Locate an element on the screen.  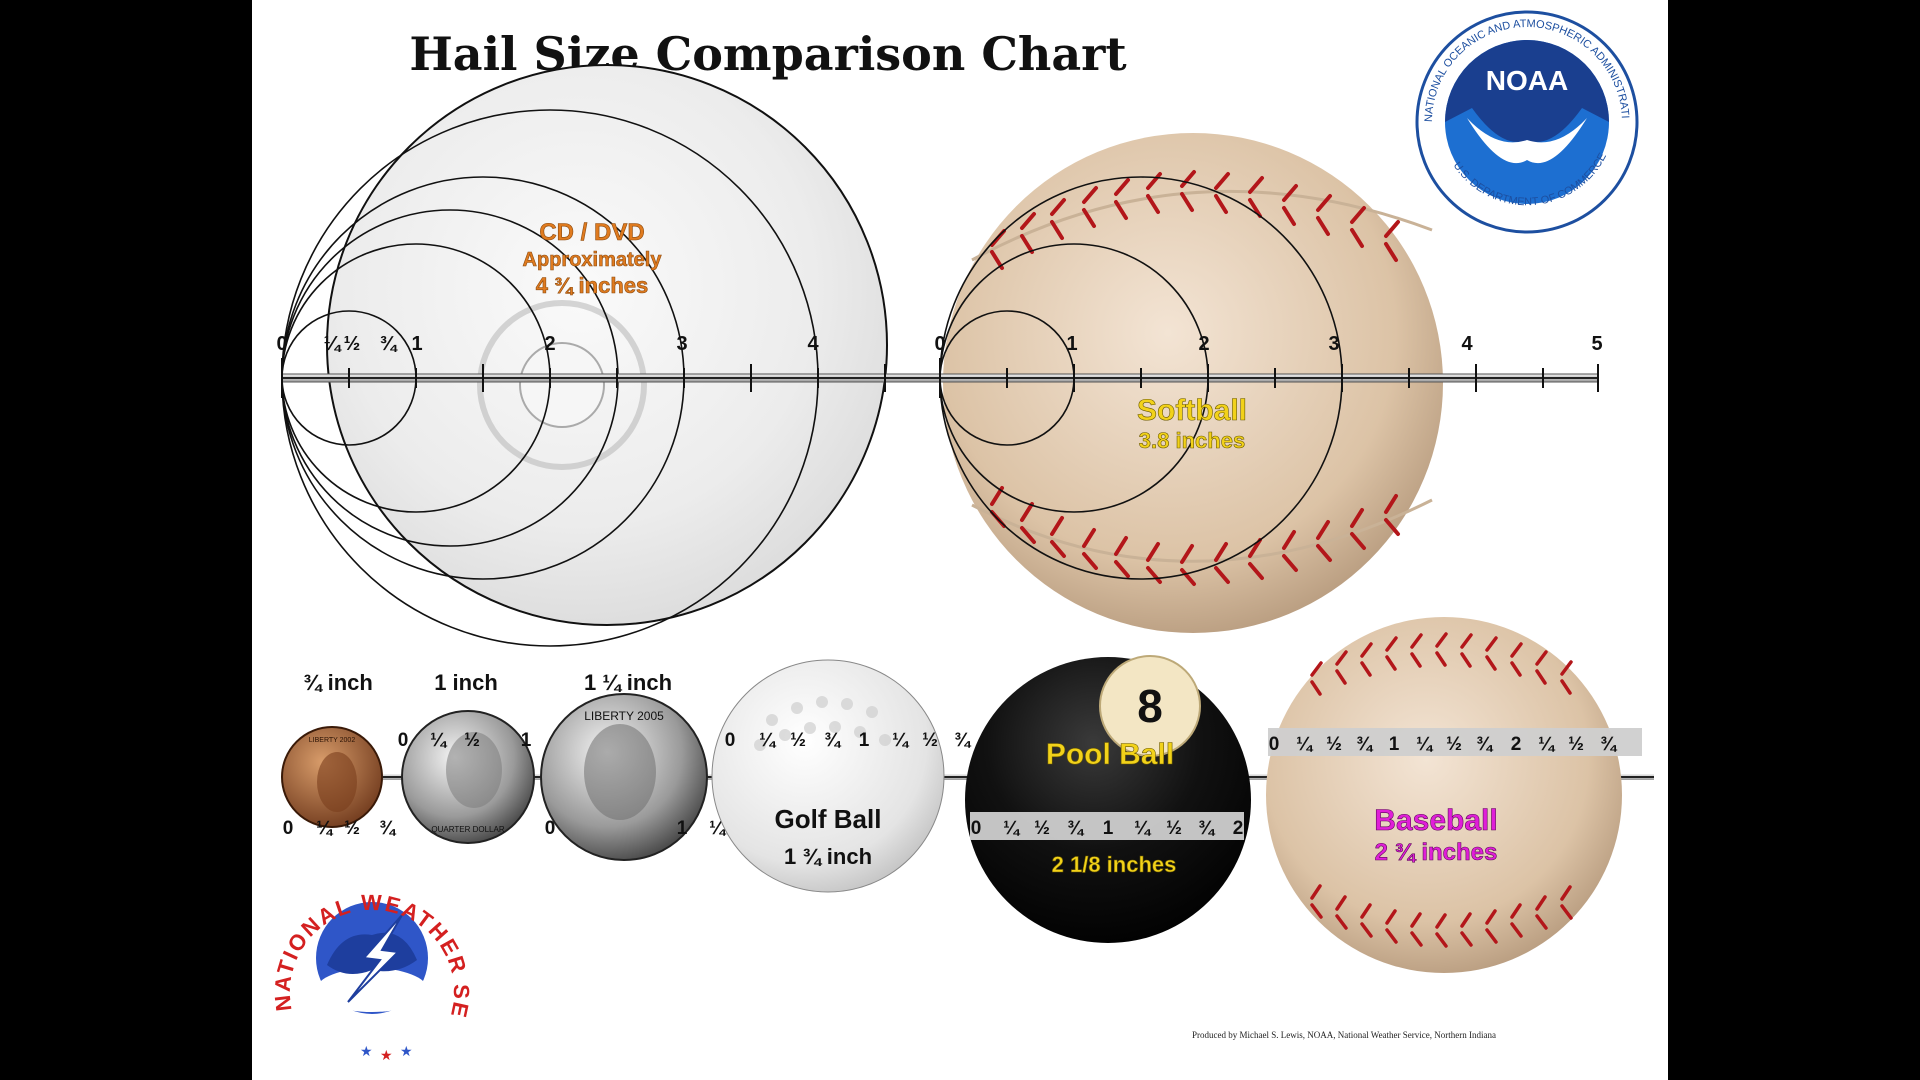
pool-ruler-band is located at coordinates (1107, 826).